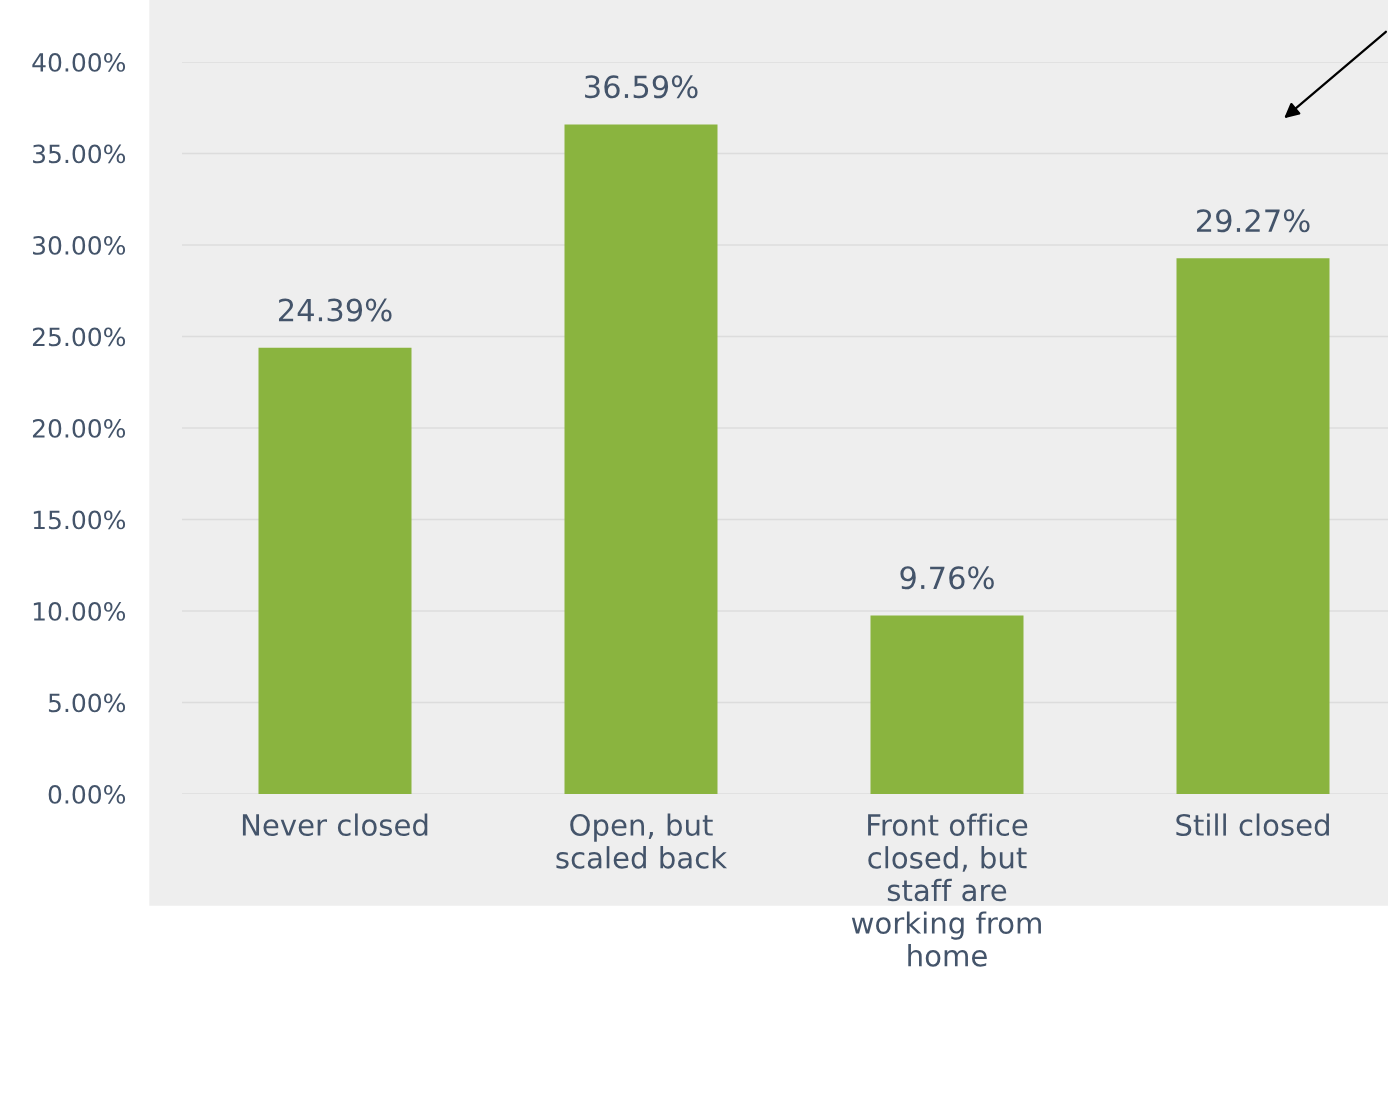  I want to click on data-label: 29.27%, so click(1253, 221).